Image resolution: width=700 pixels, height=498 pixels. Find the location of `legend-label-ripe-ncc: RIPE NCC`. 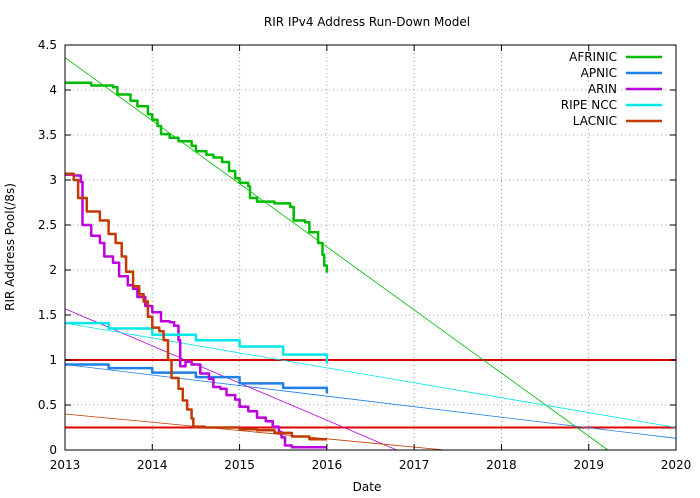

legend-label-ripe-ncc: RIPE NCC is located at coordinates (589, 105).